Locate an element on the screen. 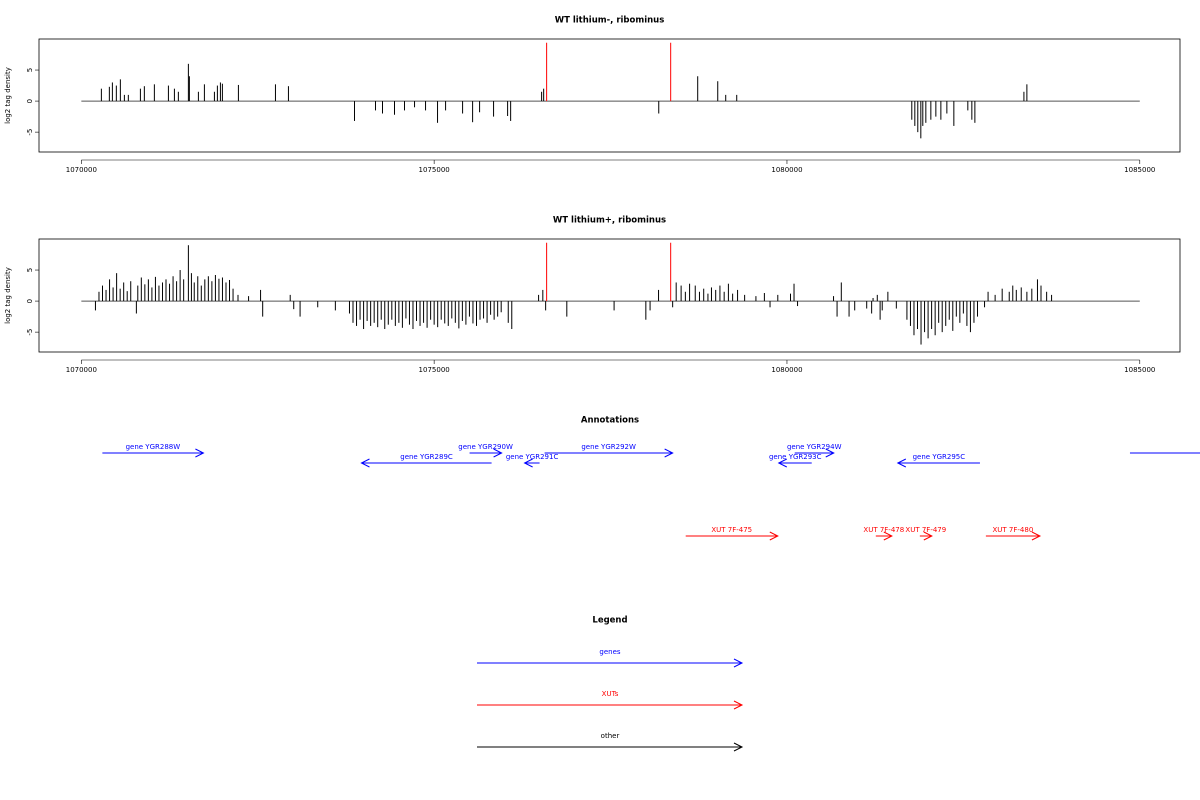 The width and height of the screenshot is (1200, 800). chart-title: WT lithium+, ribominus is located at coordinates (609, 221).